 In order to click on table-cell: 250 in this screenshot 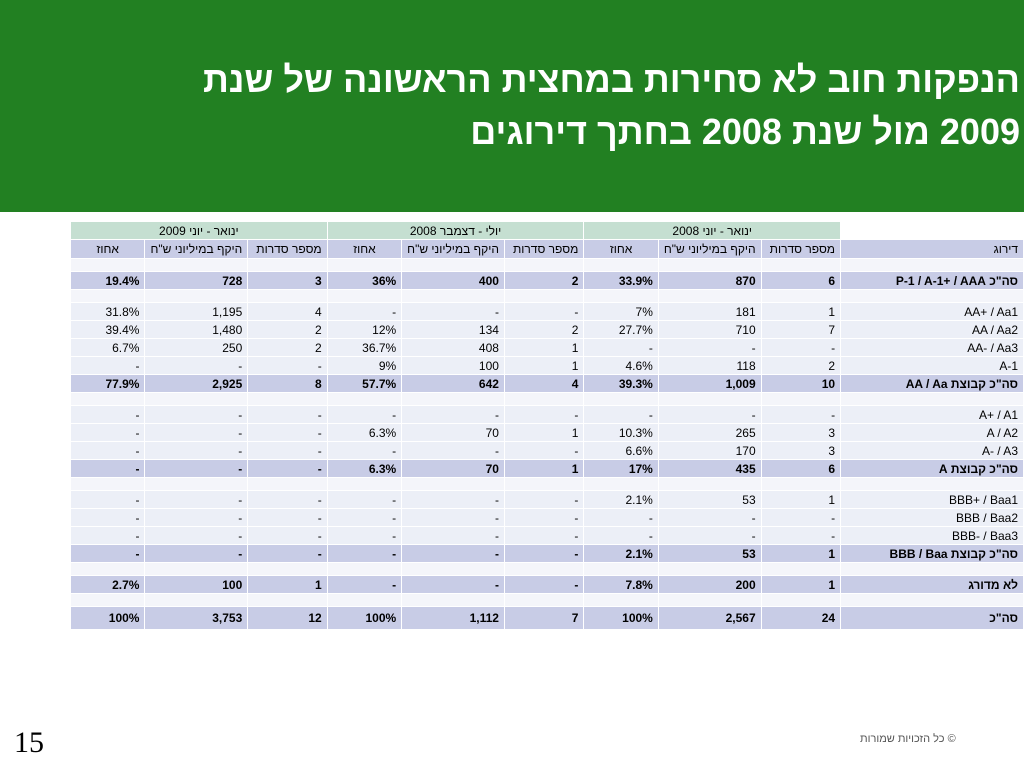, I will do `click(196, 347)`.